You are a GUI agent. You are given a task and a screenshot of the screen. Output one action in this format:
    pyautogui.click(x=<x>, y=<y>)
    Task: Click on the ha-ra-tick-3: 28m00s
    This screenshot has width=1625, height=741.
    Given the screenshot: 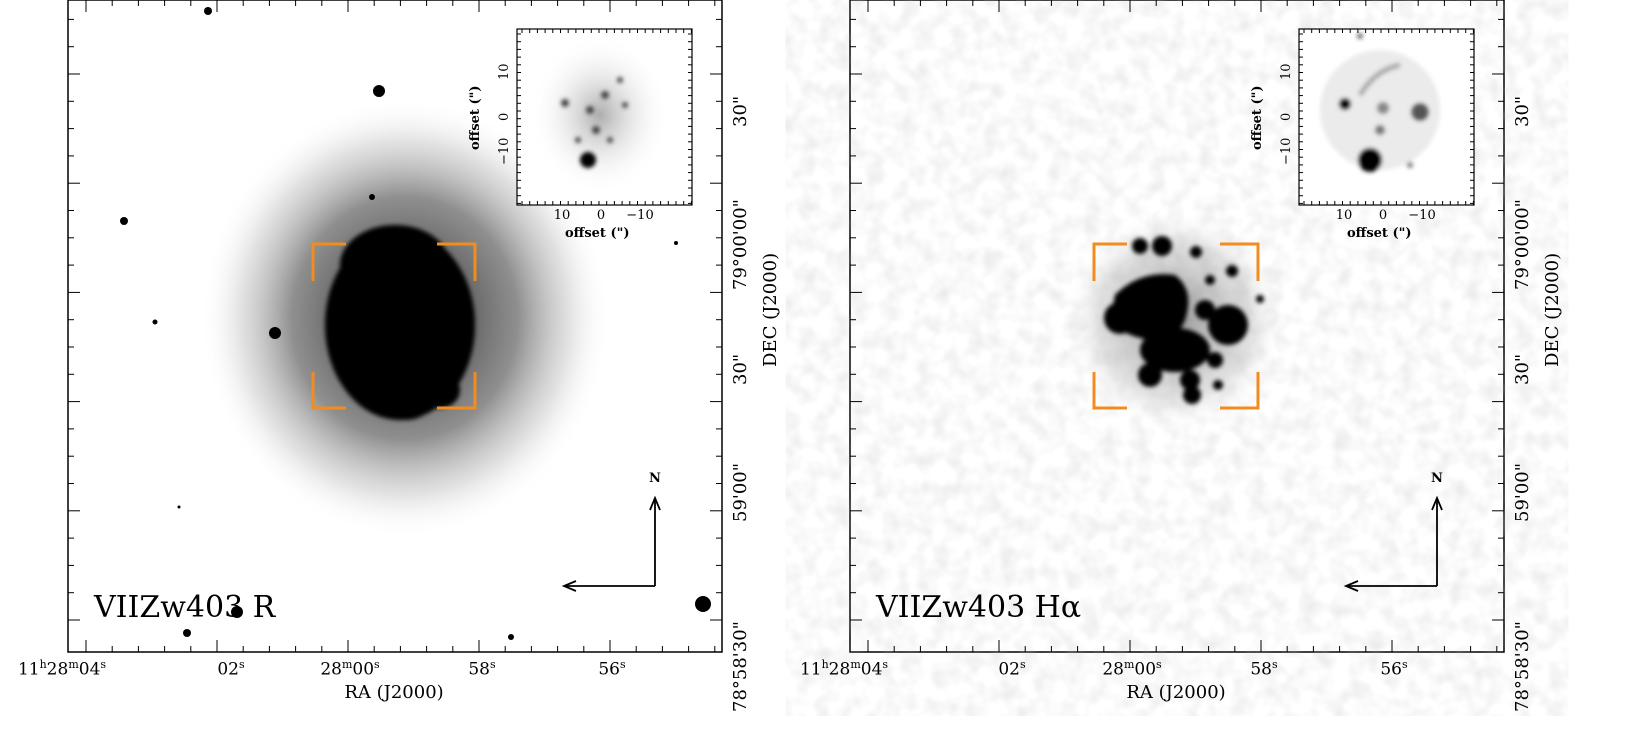 What is the action you would take?
    pyautogui.click(x=1132, y=669)
    